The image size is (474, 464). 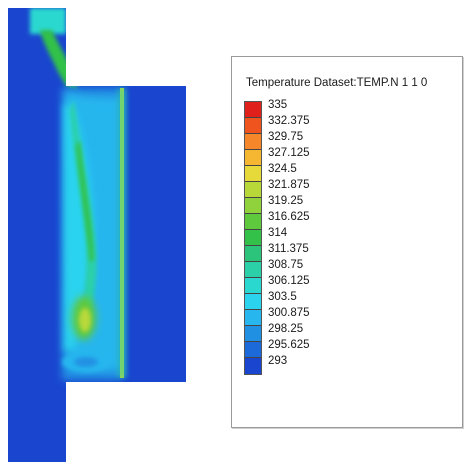 What do you see at coordinates (289, 281) in the screenshot?
I see `legend-level-label: 306.125` at bounding box center [289, 281].